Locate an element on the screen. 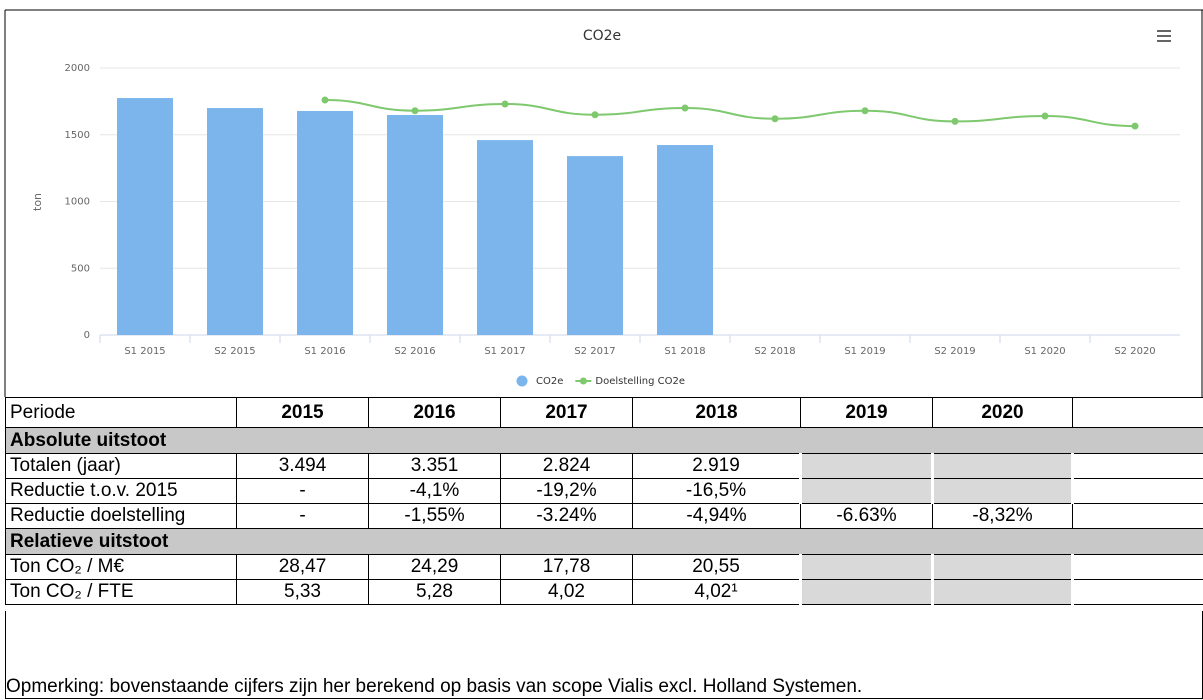 This screenshot has width=1203, height=700. table-row: Periode 2015 2016 2017 2018 2019 2020 is located at coordinates (604, 412).